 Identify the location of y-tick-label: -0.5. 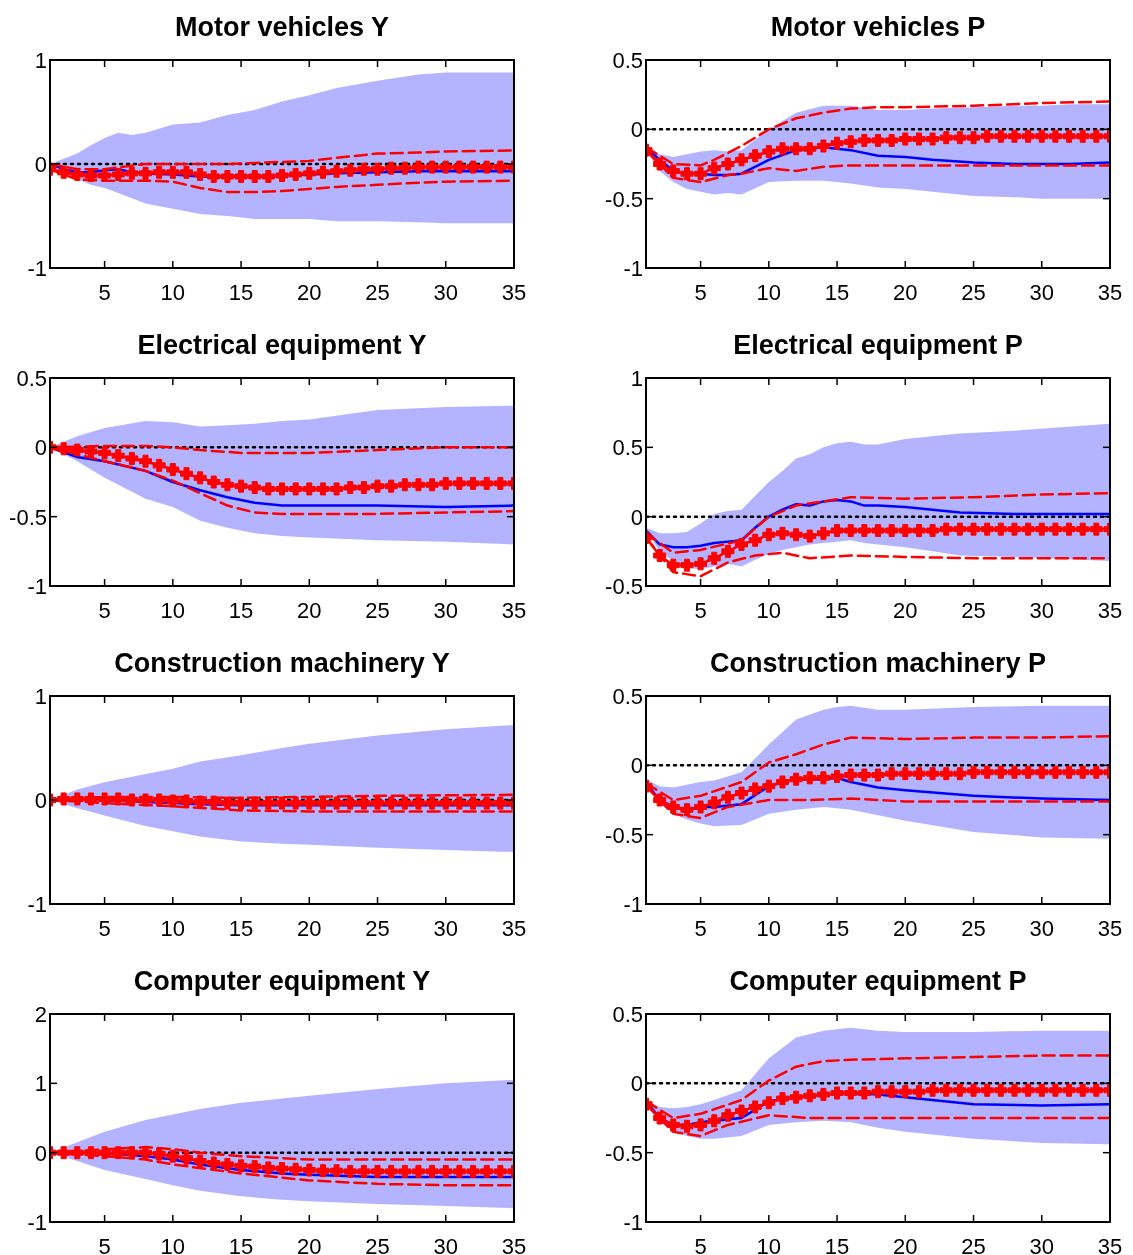
(624, 586).